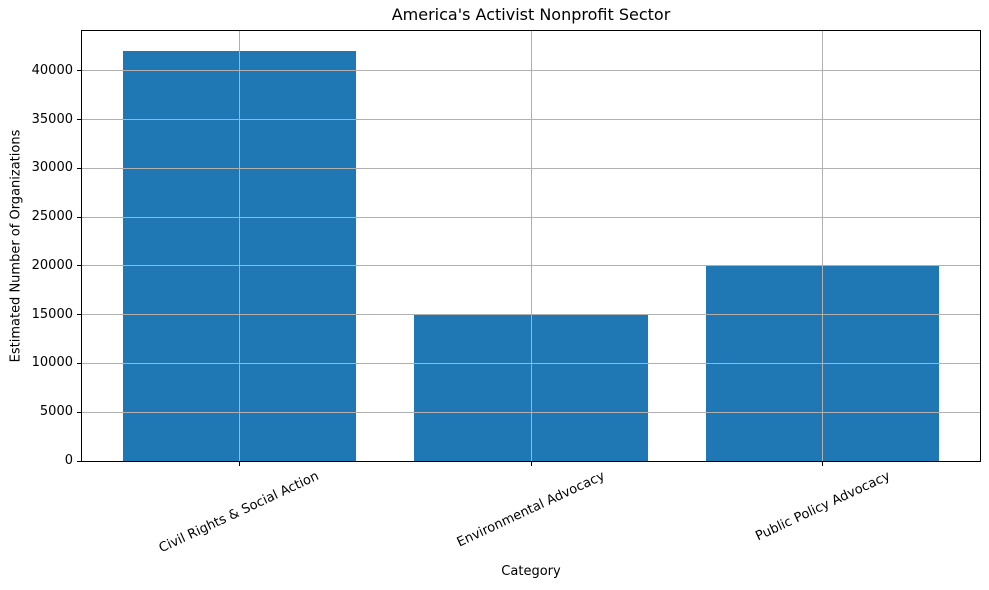 This screenshot has height=590, width=989. Describe the element at coordinates (16, 246) in the screenshot. I see `y-axis-label: Estimated Number of Organizations` at that location.